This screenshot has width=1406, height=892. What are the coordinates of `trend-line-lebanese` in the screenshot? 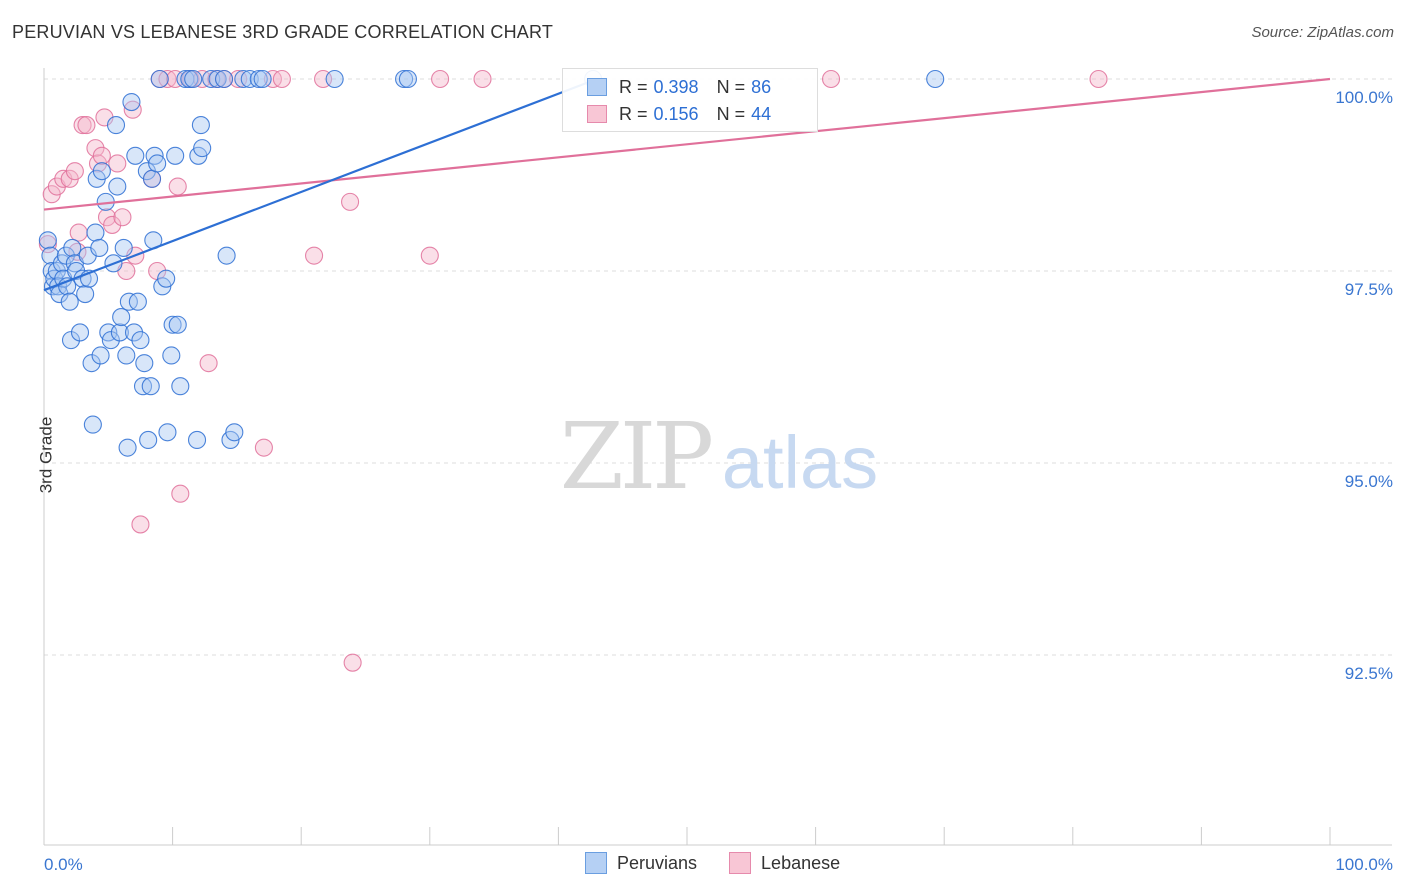 It's located at (687, 144).